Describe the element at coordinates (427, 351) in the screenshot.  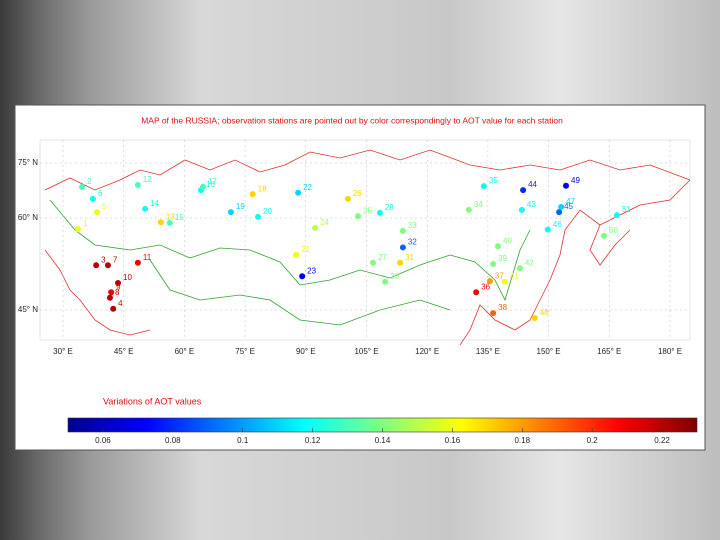
I see `lon-tick-label: 120° E` at that location.